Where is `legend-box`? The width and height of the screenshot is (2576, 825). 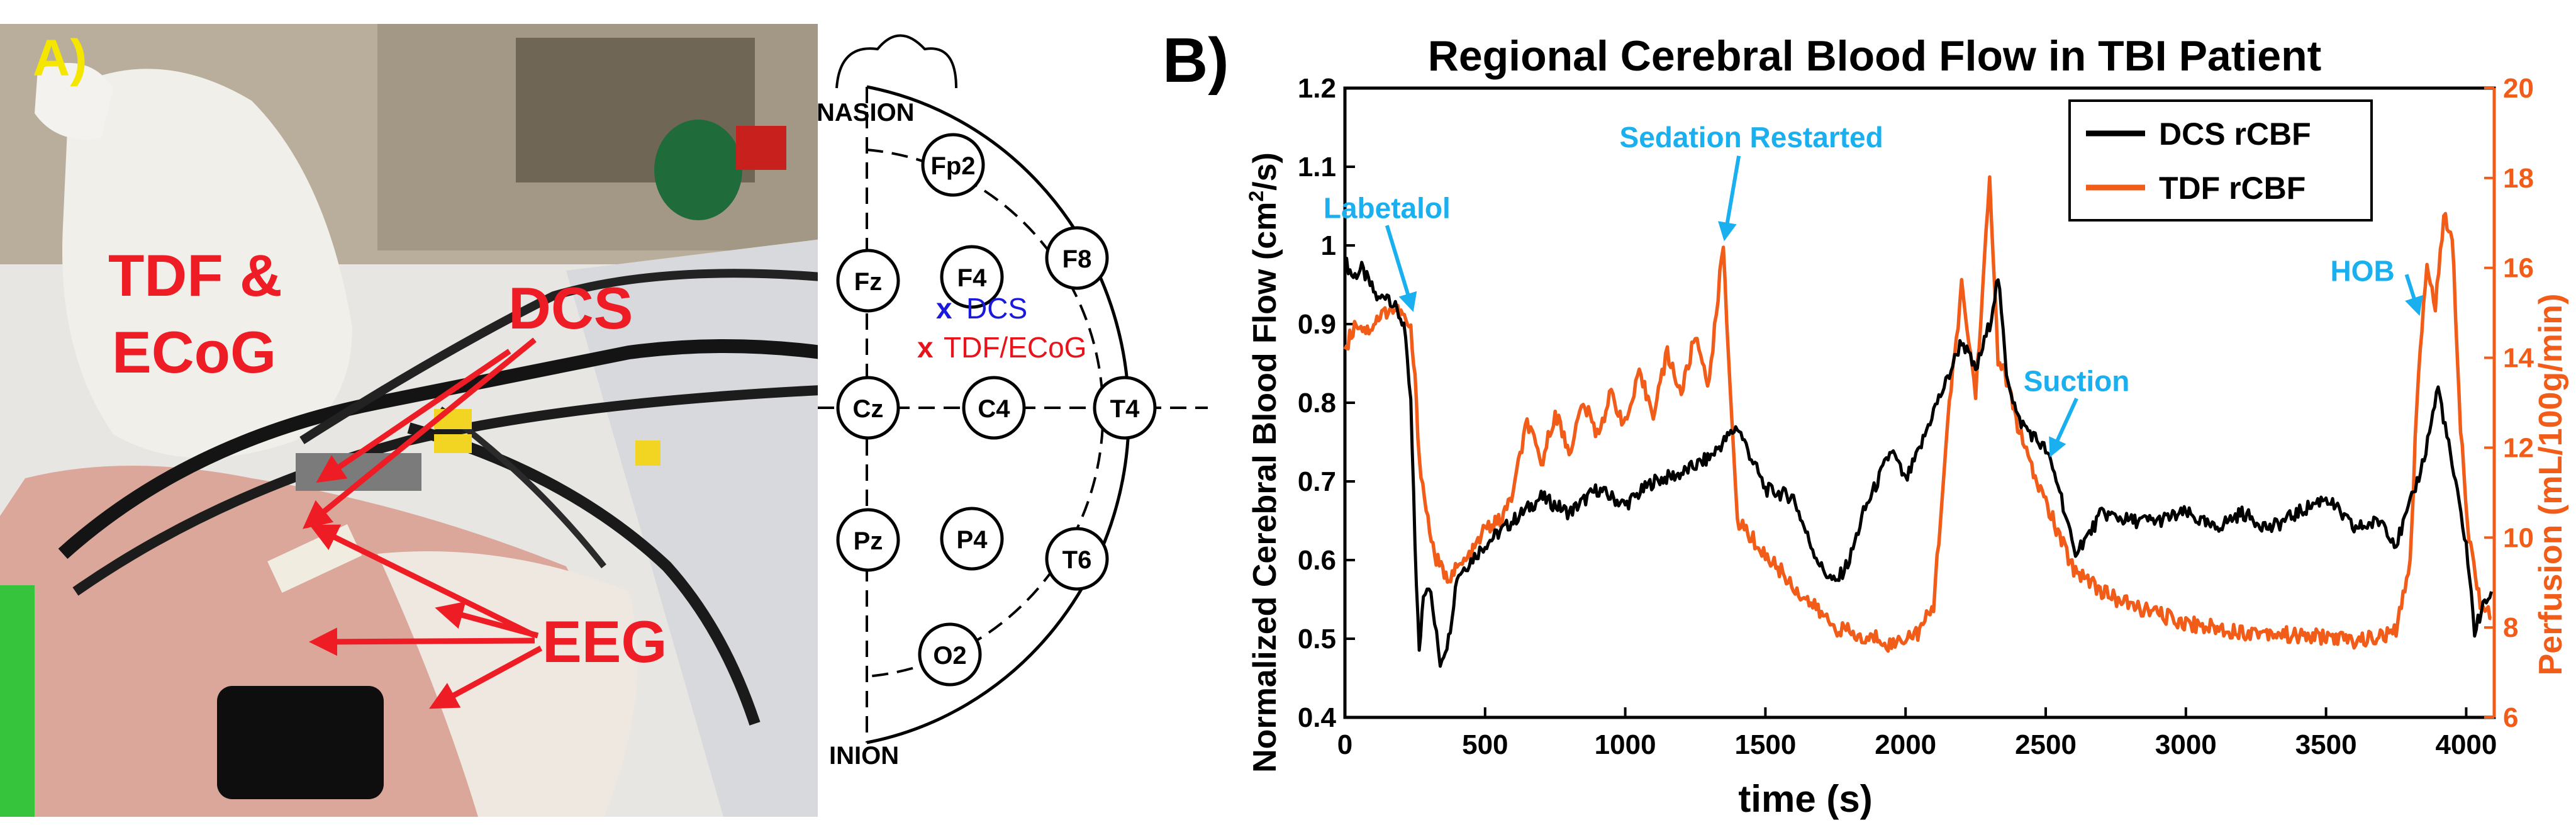
legend-box is located at coordinates (2220, 160).